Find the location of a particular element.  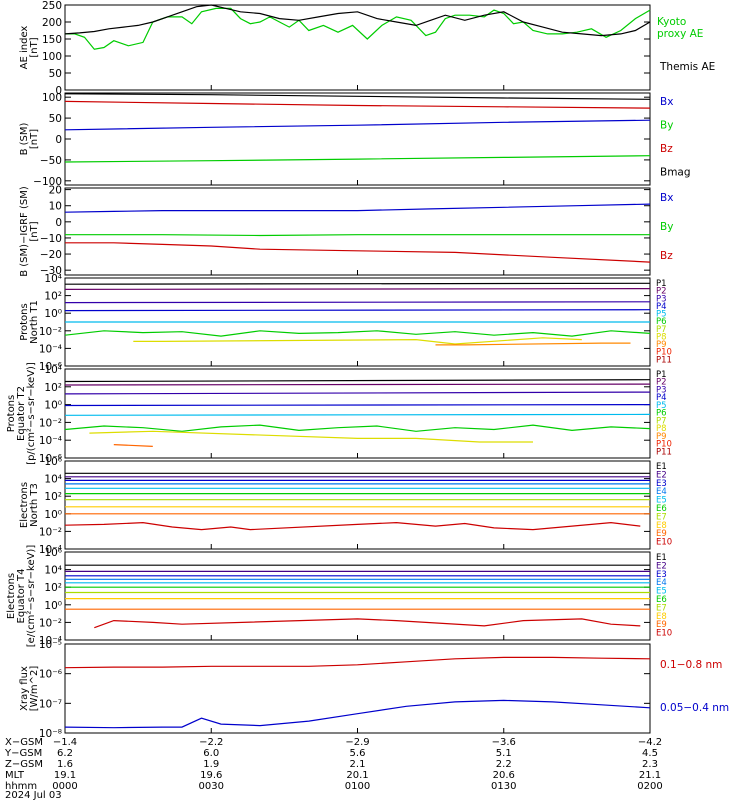

series-line-p9 is located at coordinates (133, 445).